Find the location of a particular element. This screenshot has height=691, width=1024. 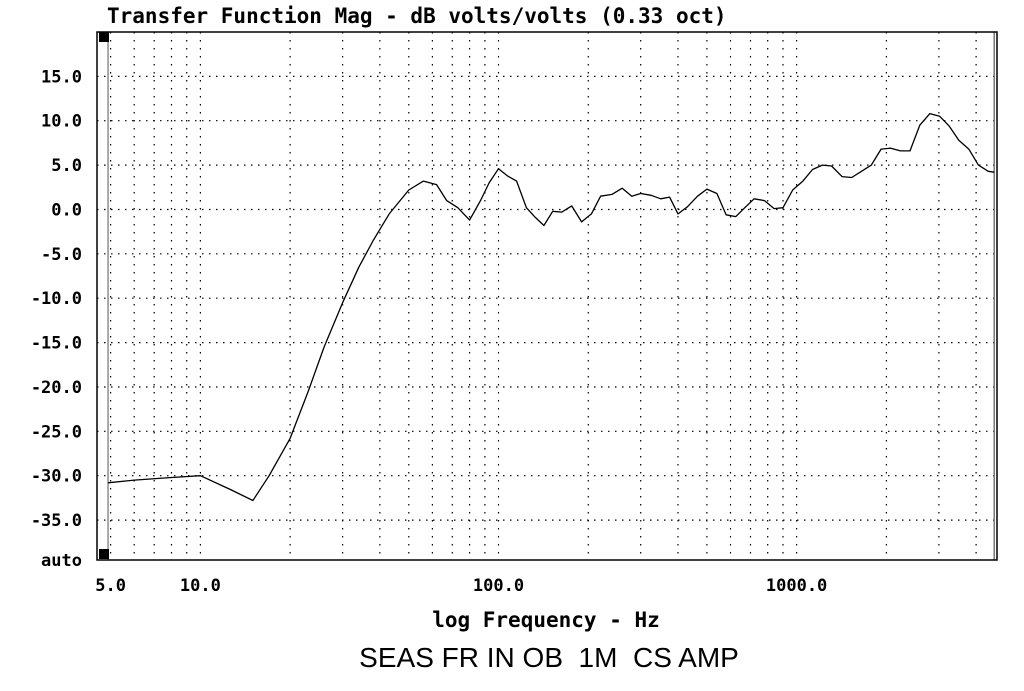

top-marker is located at coordinates (104, 37).